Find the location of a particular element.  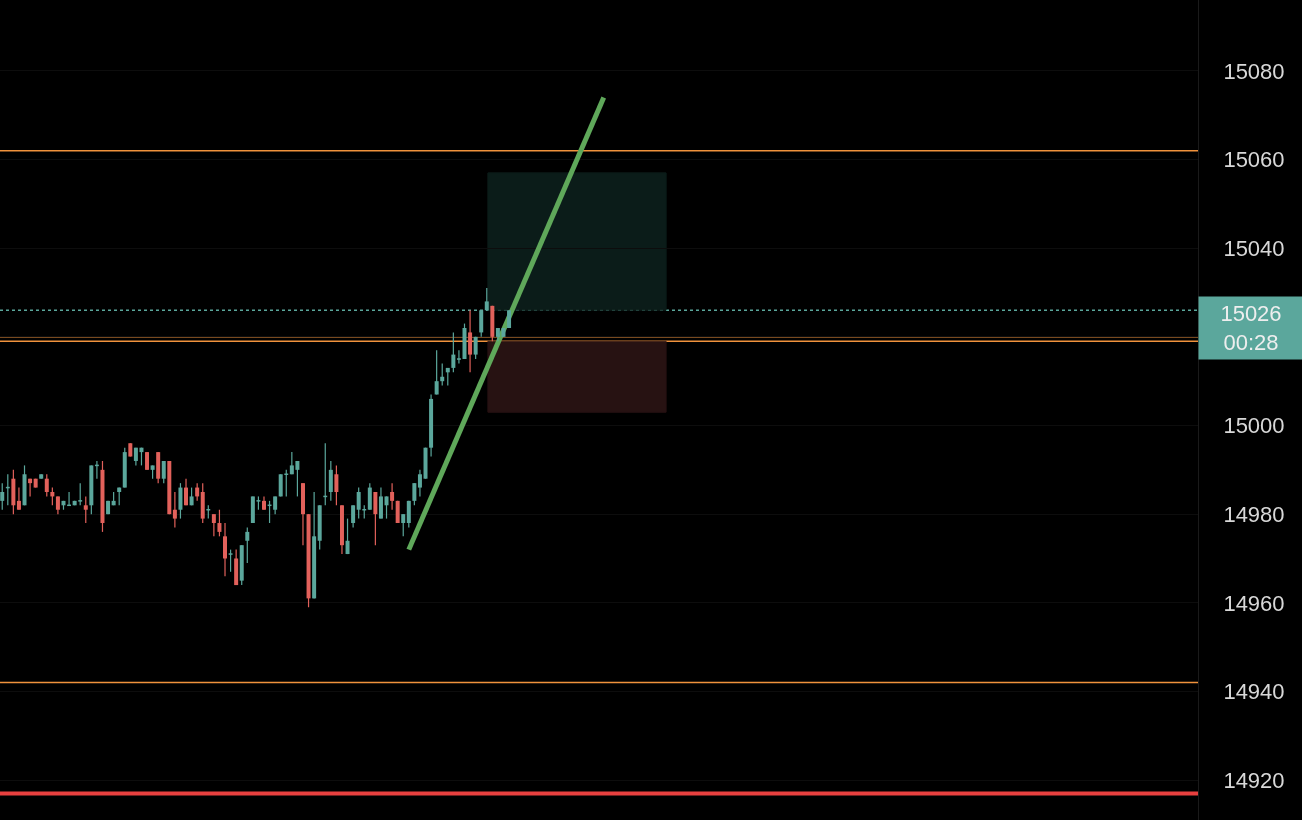

y-tick-label: 14920 is located at coordinates (1254, 780).